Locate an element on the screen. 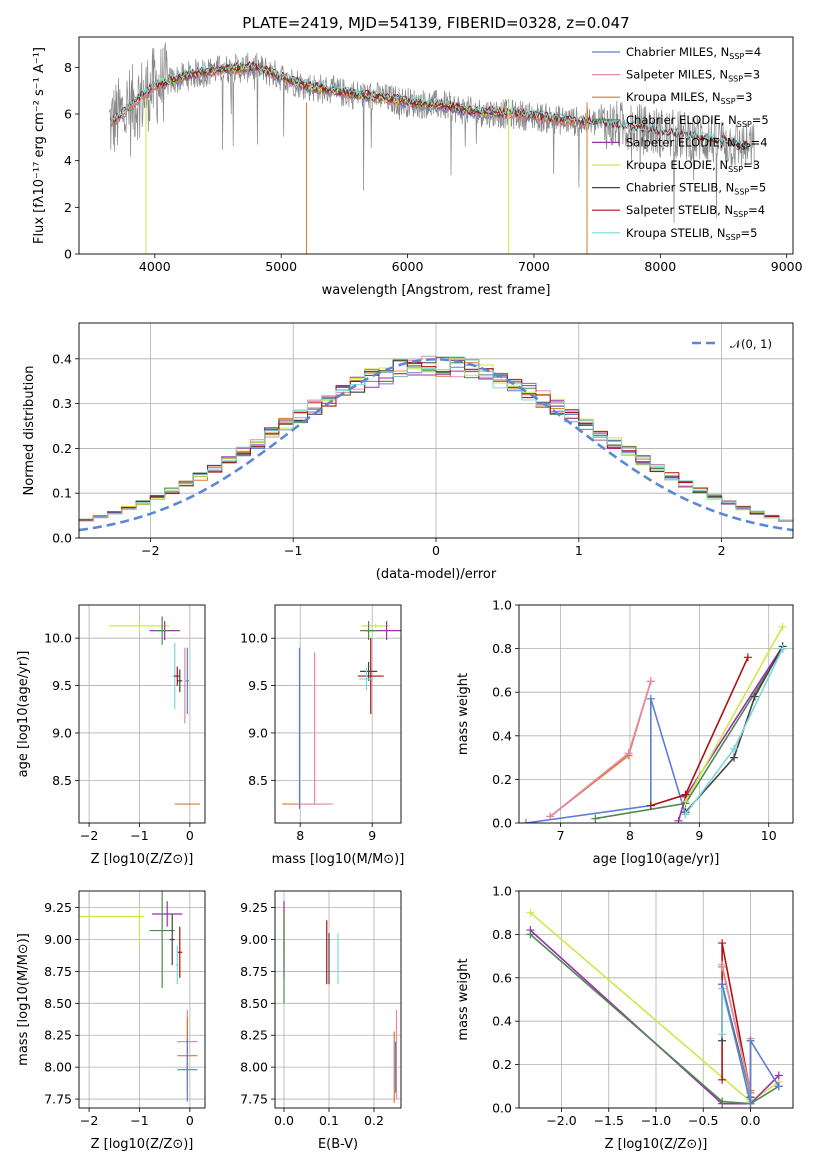 This screenshot has width=819, height=1170. x-tick-label: 6000 is located at coordinates (408, 266).